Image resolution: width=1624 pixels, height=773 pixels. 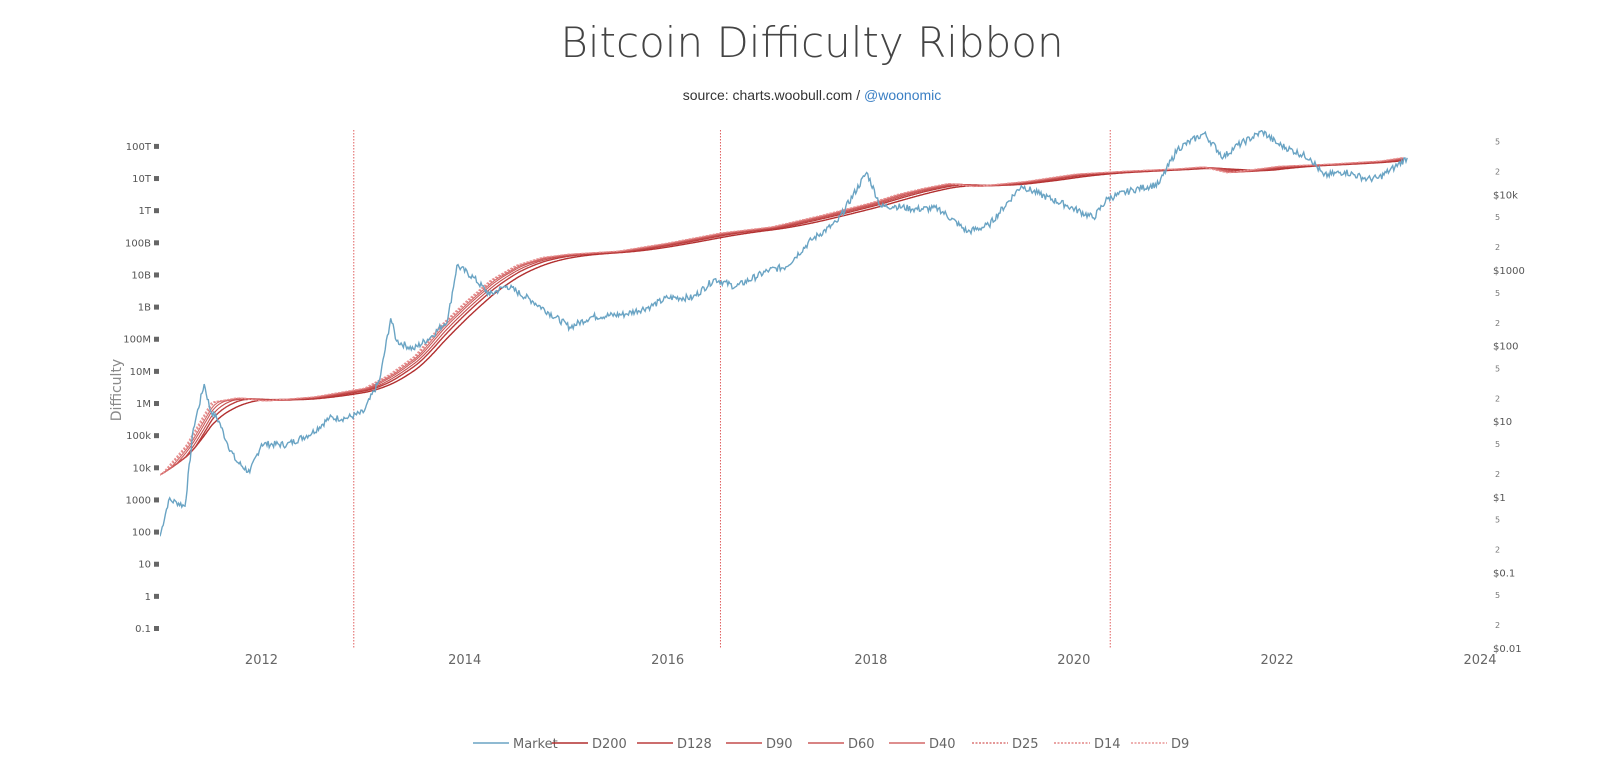 I want to click on chart-subtitle: source: charts.woobull.com / @woonomic, so click(x=812, y=95).